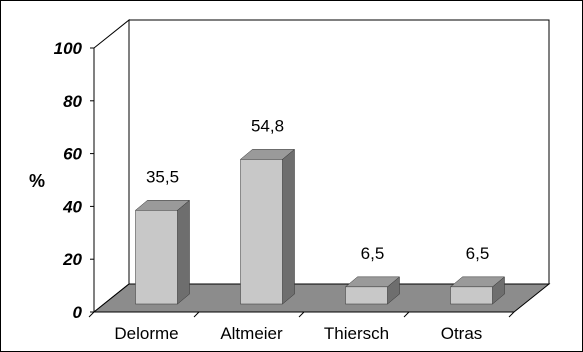  I want to click on y-axis-label: %, so click(37, 181).